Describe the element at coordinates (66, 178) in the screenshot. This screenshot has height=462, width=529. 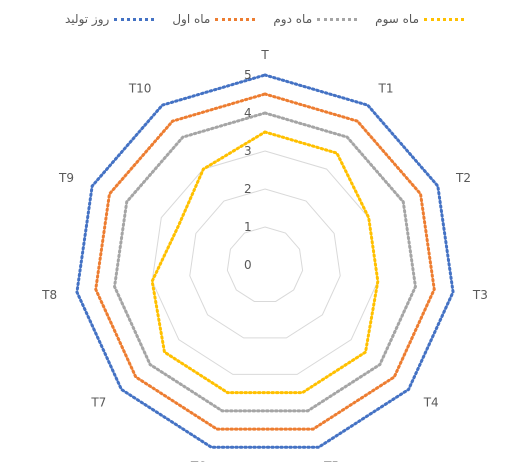
I see `category-label-T9: T9` at that location.